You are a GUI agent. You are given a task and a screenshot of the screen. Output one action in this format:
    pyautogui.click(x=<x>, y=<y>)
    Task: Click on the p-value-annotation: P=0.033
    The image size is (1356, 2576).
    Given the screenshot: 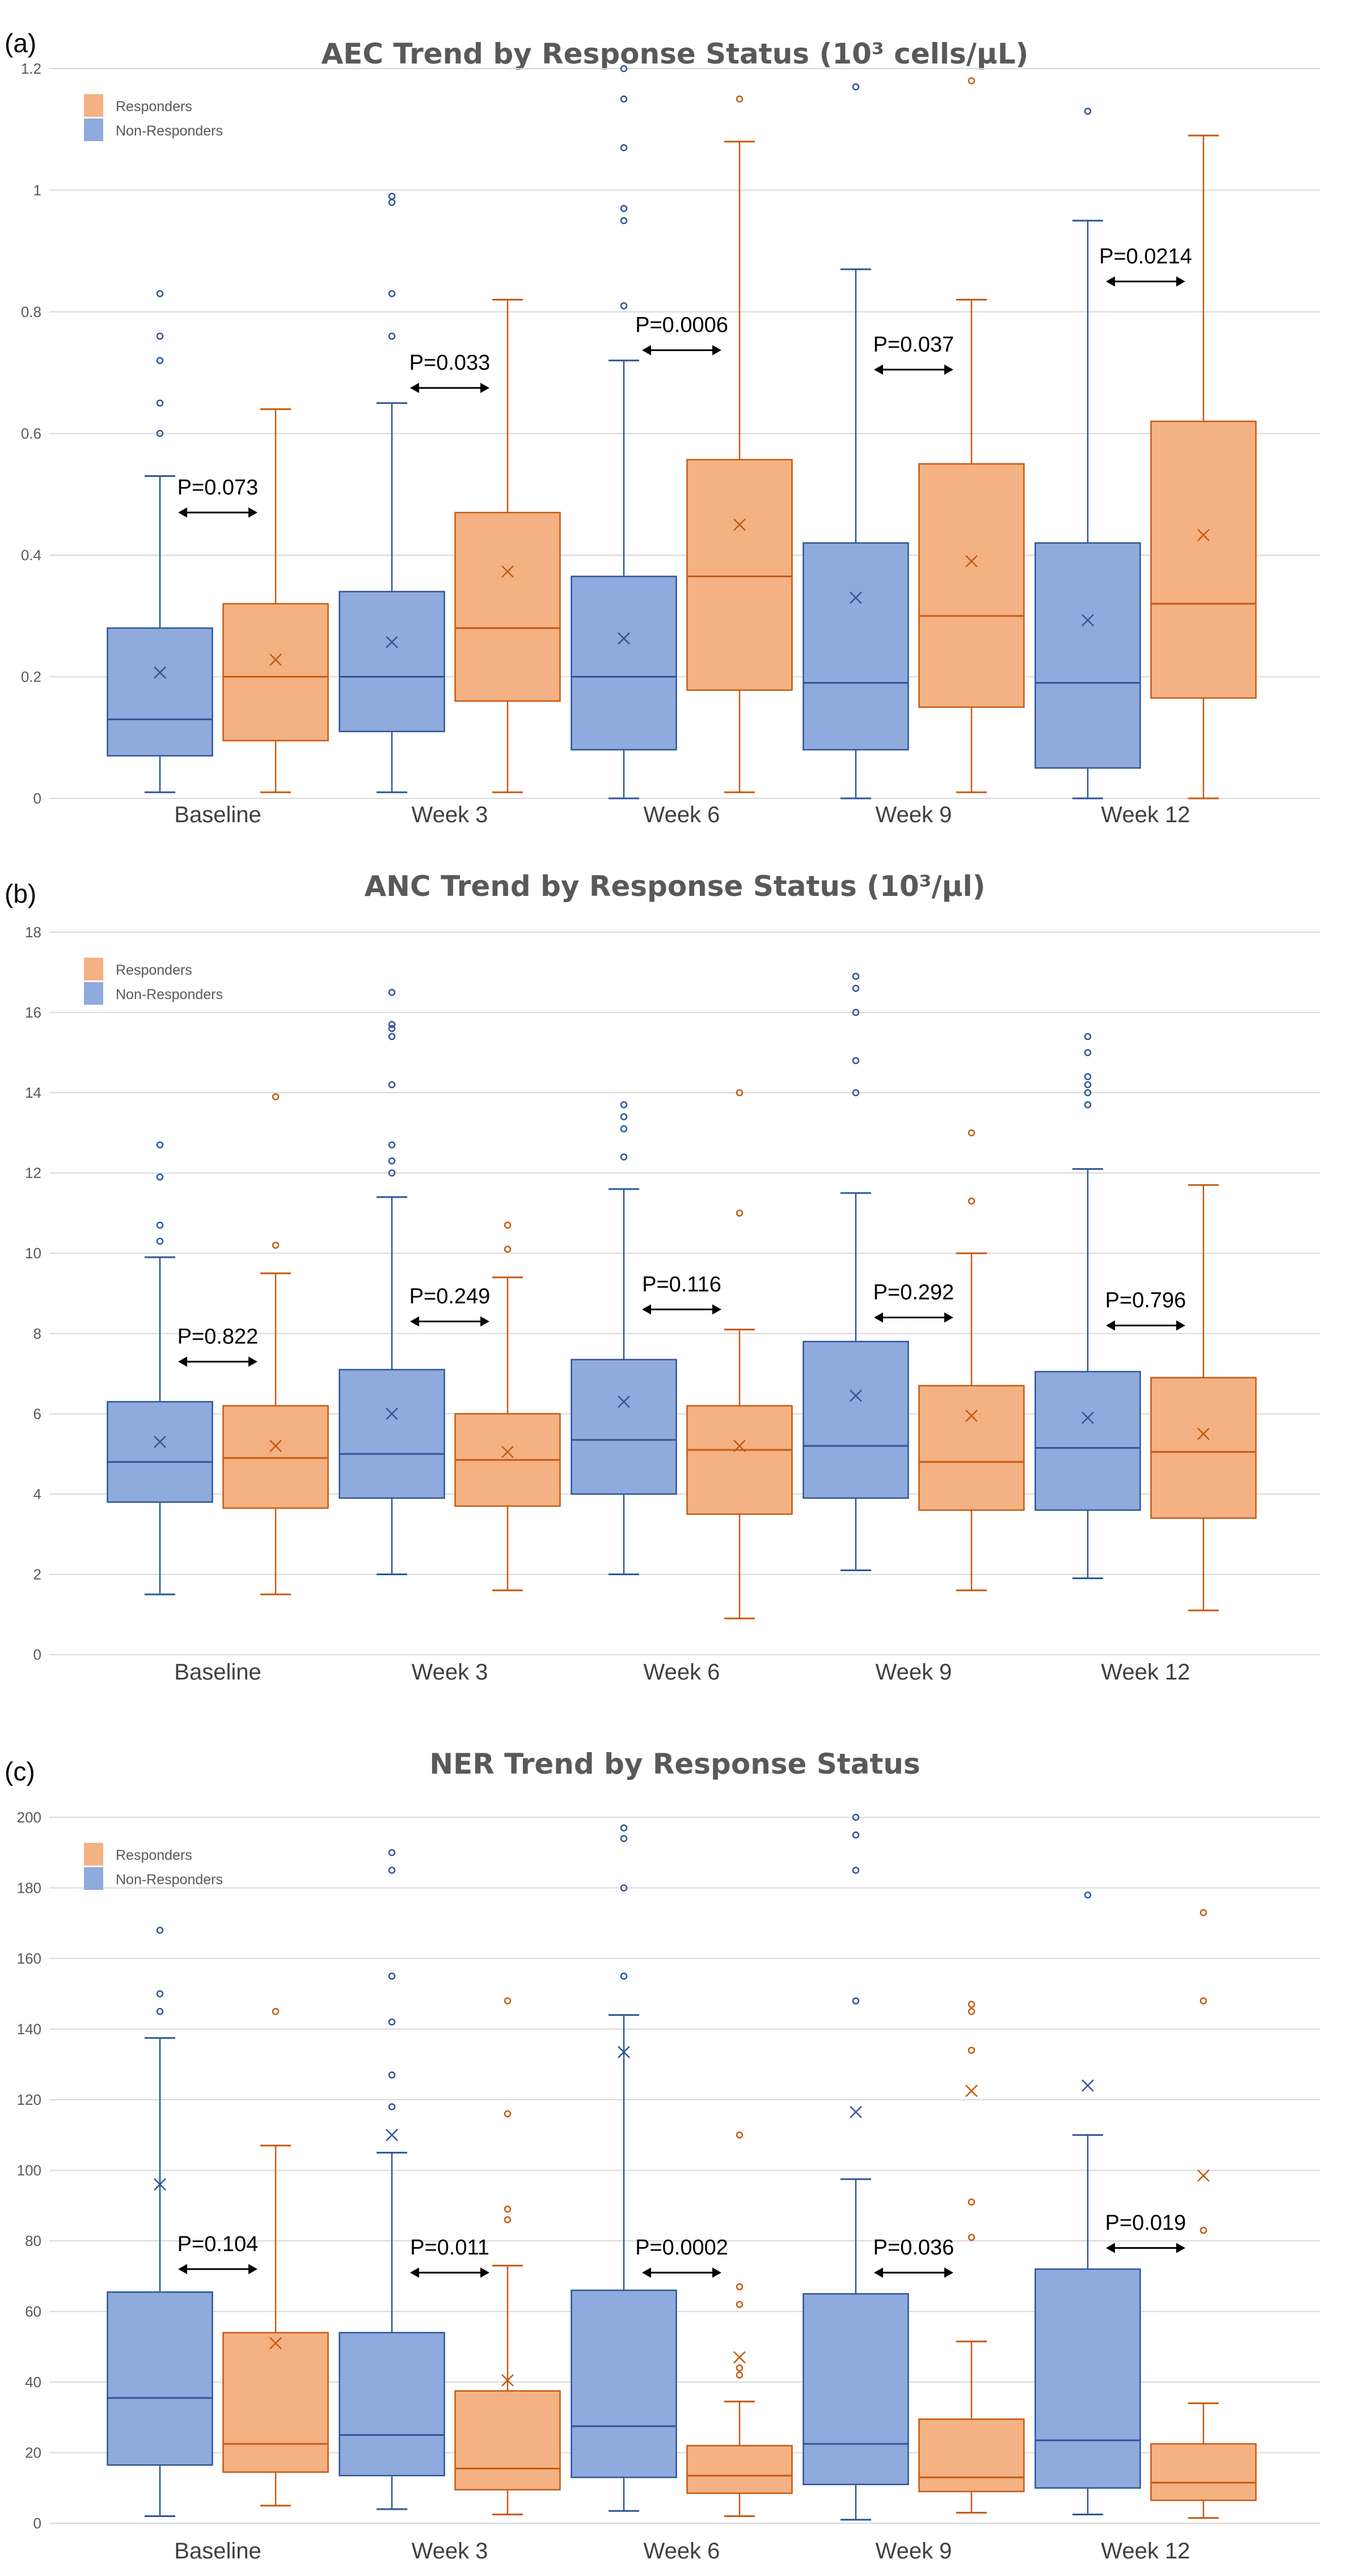 What is the action you would take?
    pyautogui.click(x=450, y=372)
    